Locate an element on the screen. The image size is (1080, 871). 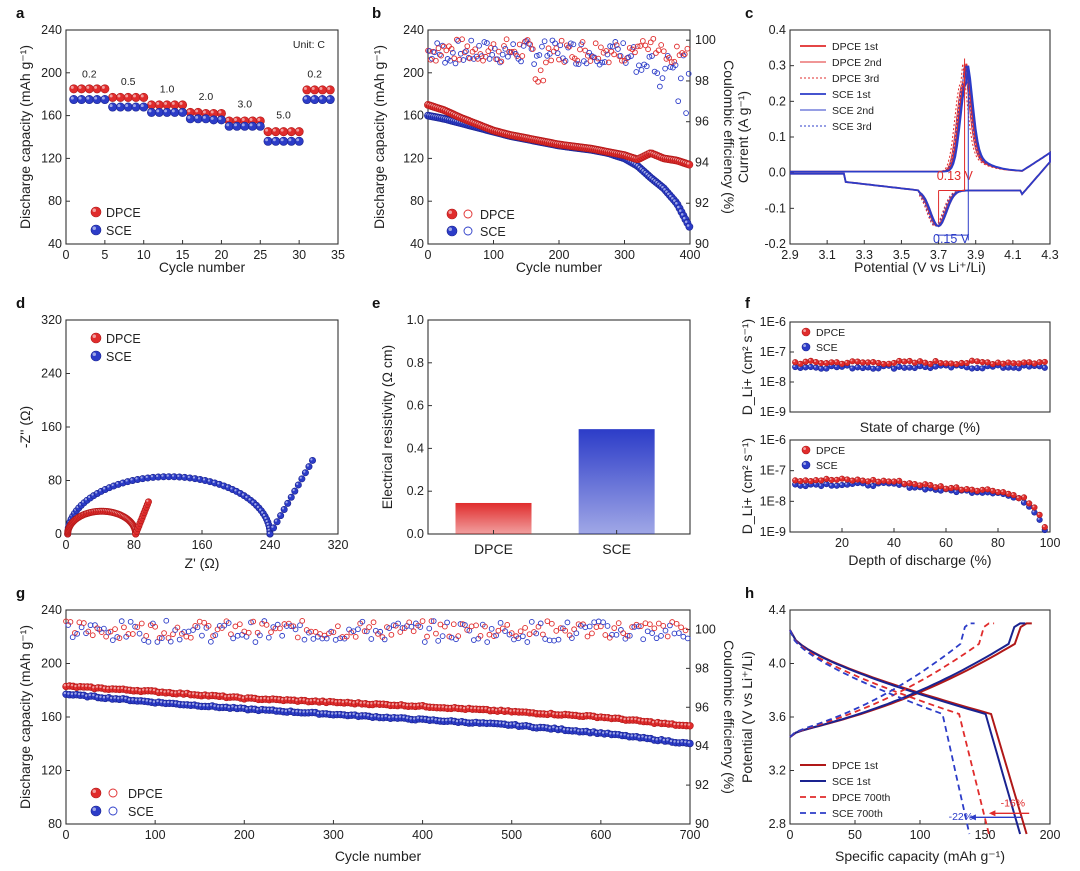
sce-tail-point is located at coordinates (298, 485).